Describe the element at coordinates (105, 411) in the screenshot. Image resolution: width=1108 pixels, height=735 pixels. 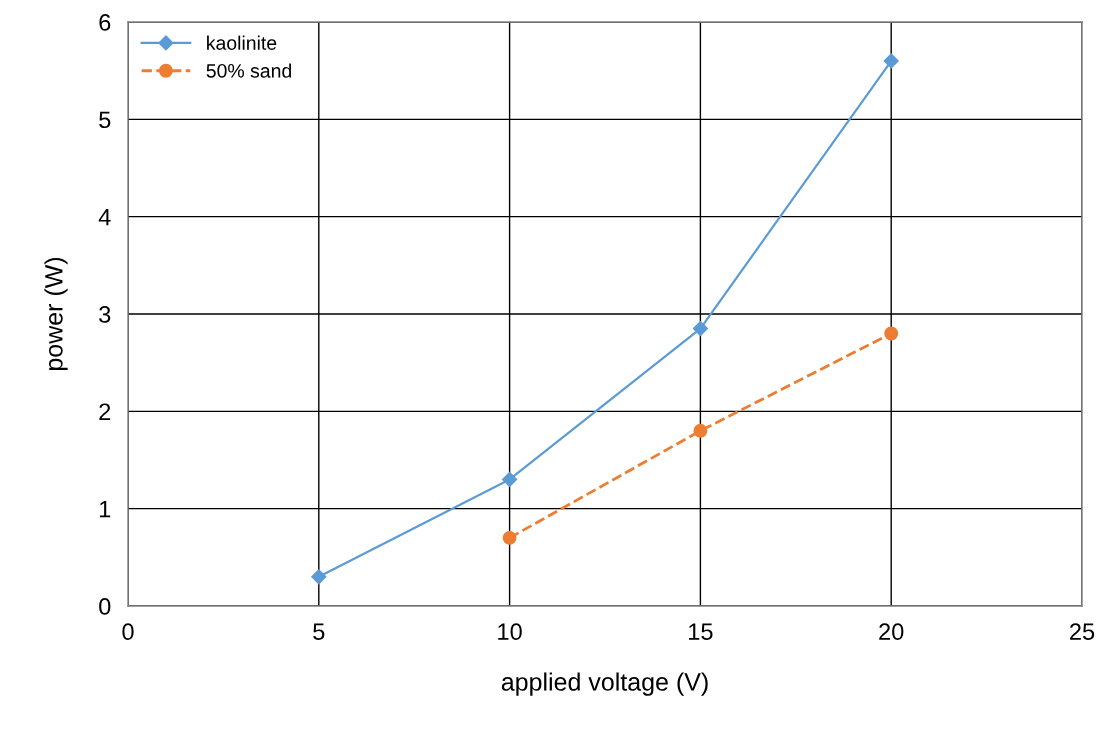
I see `y-tick-label: 2` at that location.